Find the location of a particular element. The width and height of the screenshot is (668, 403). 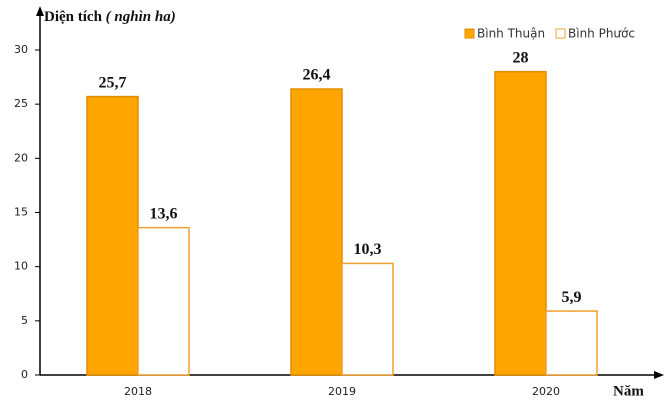

value-label: 26,4 is located at coordinates (317, 75).